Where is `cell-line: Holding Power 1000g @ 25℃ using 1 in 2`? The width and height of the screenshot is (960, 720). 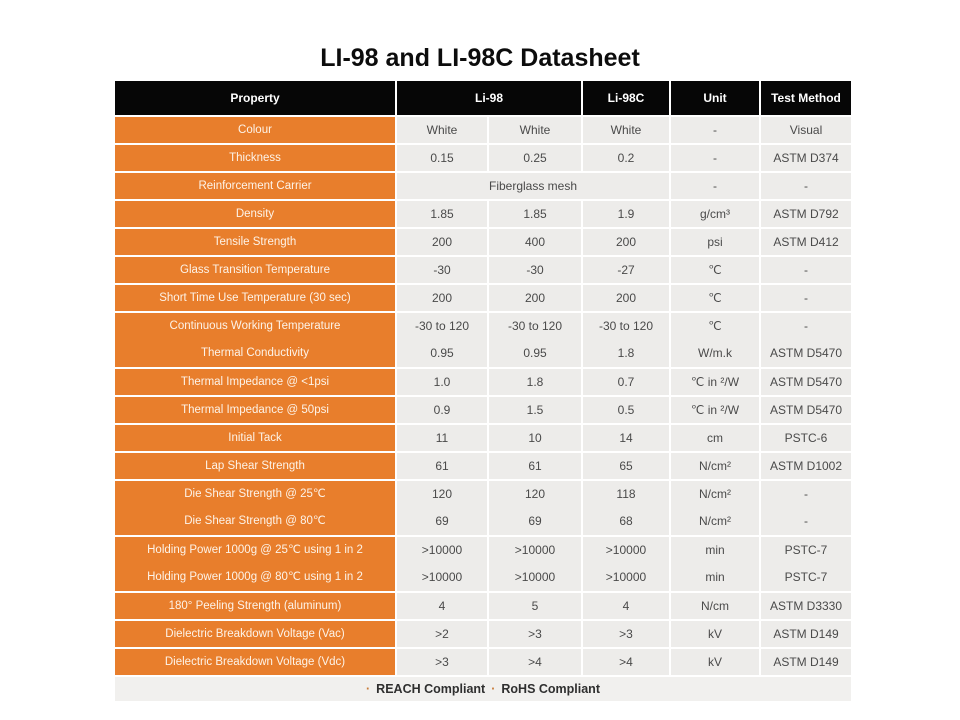 cell-line: Holding Power 1000g @ 25℃ using 1 in 2 is located at coordinates (255, 550).